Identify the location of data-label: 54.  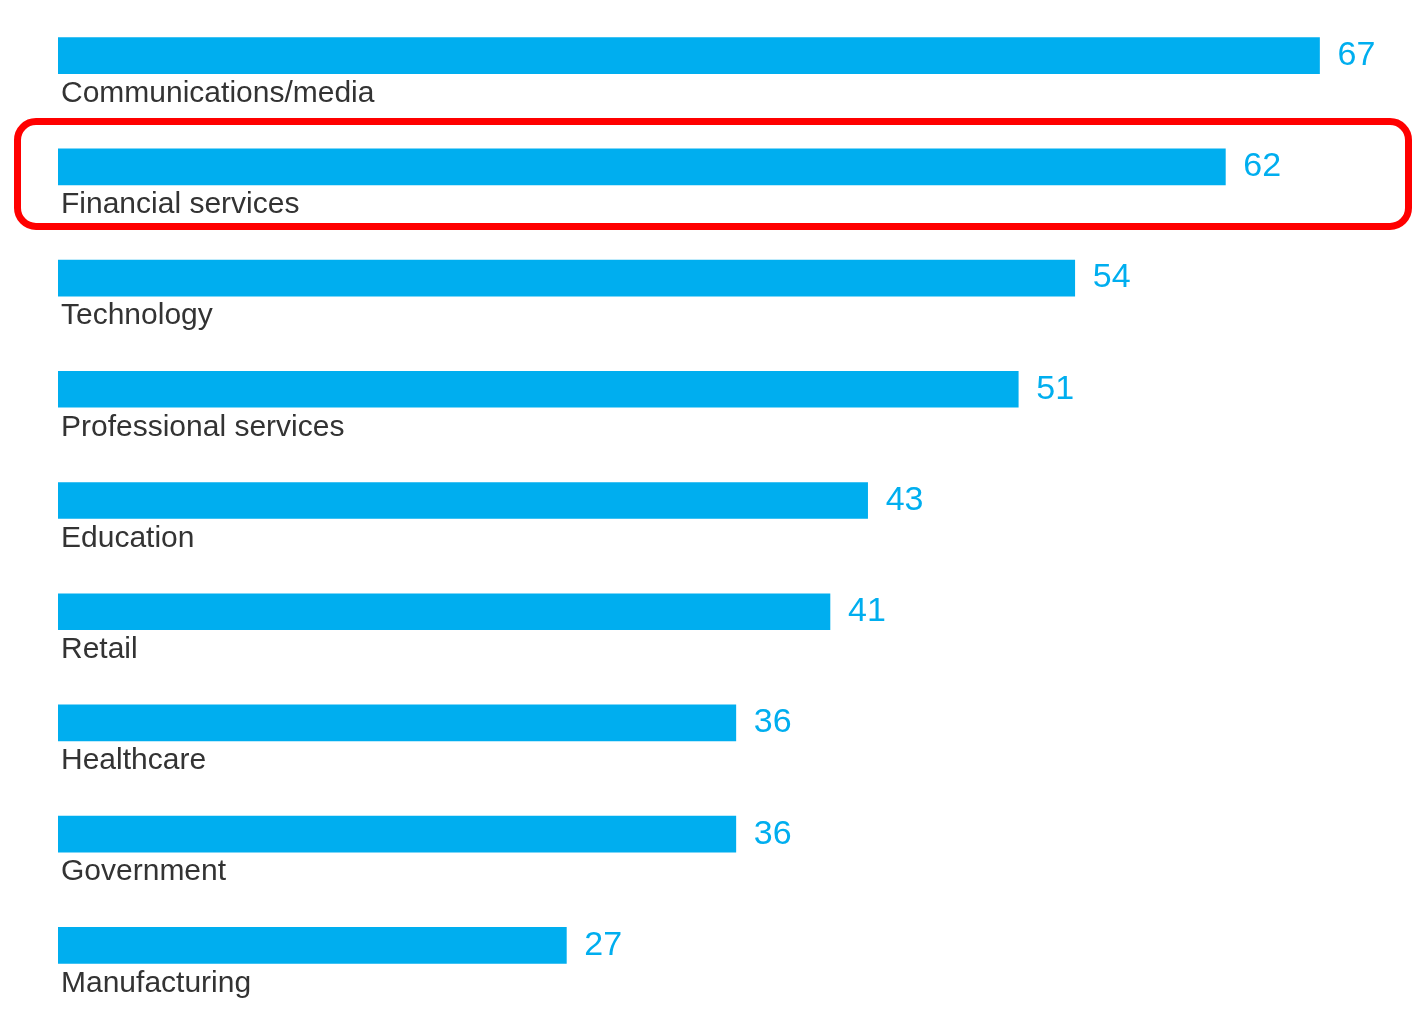
(1111, 275).